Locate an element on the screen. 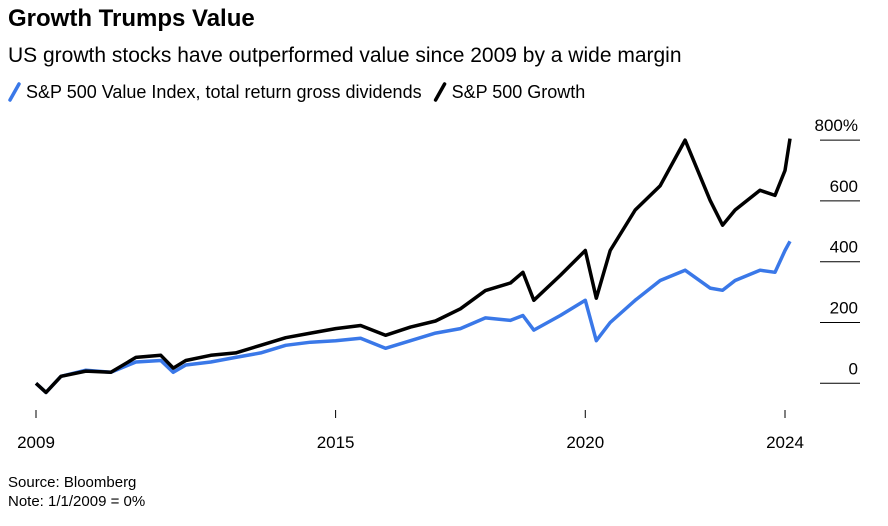 This screenshot has height=526, width=888. x-tick-label: 2024 is located at coordinates (785, 442).